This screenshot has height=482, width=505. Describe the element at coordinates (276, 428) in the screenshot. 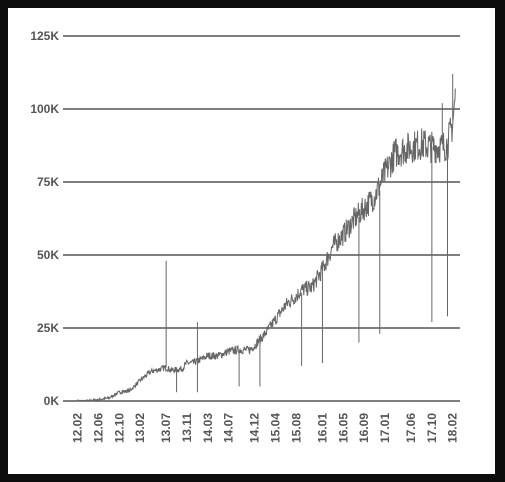

I see `x-tick-label: 15.04` at that location.